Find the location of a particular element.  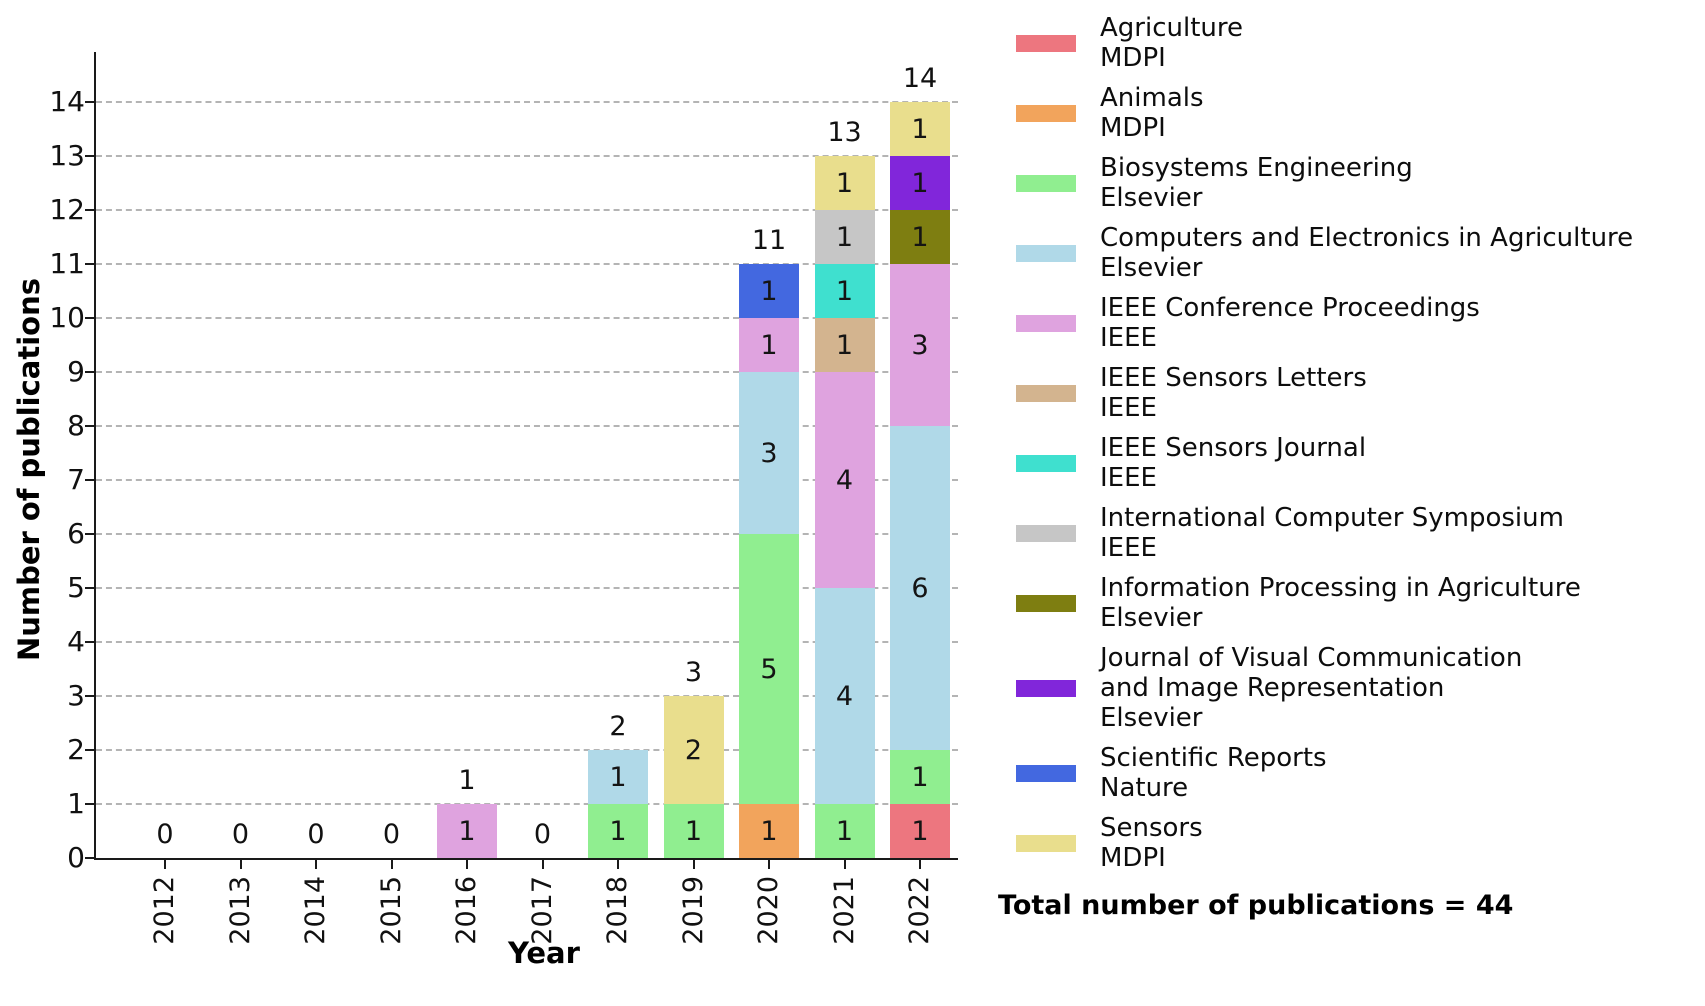

legend-label-ieee-conference-proceedings: IEEE Conference Proceedings IEEE is located at coordinates (1290, 323).